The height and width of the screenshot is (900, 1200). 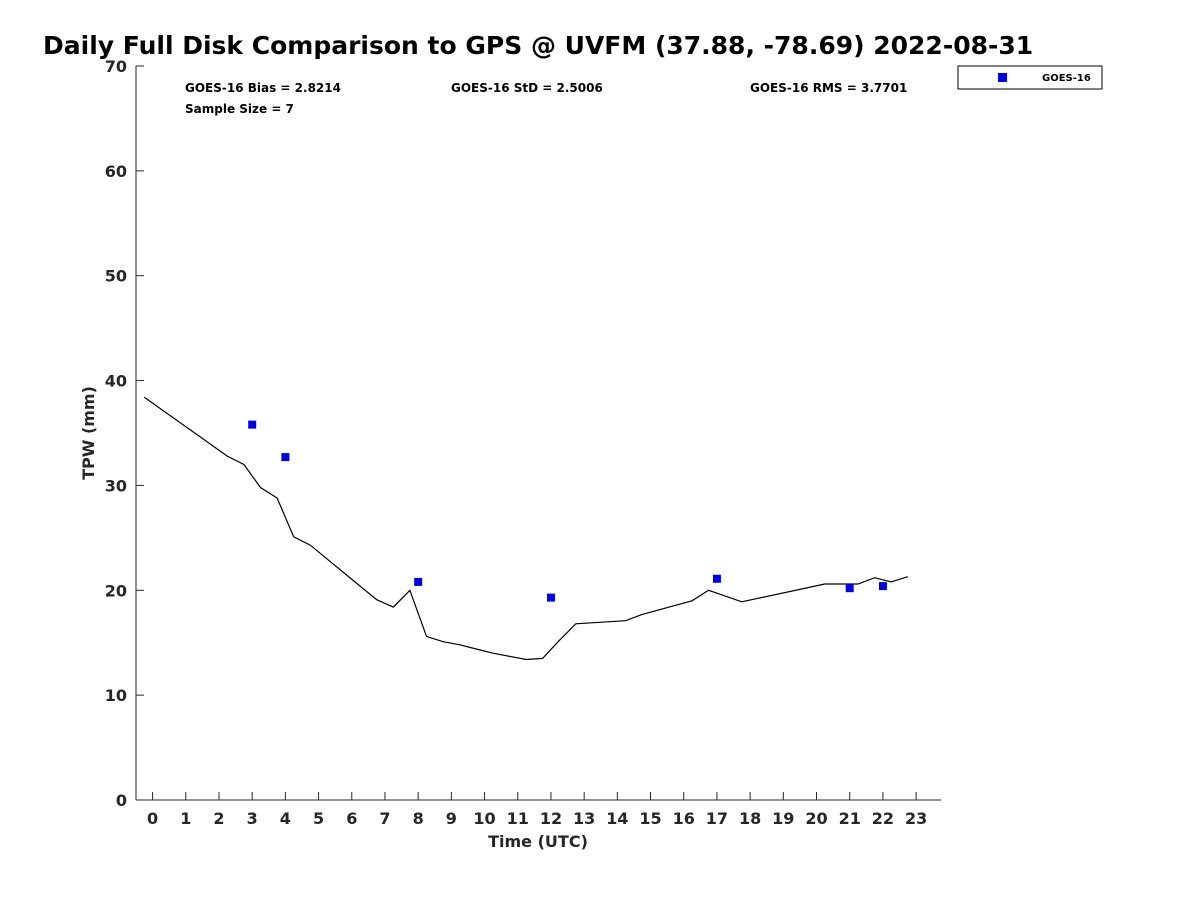 What do you see at coordinates (116, 381) in the screenshot?
I see `y-tick-label: 40` at bounding box center [116, 381].